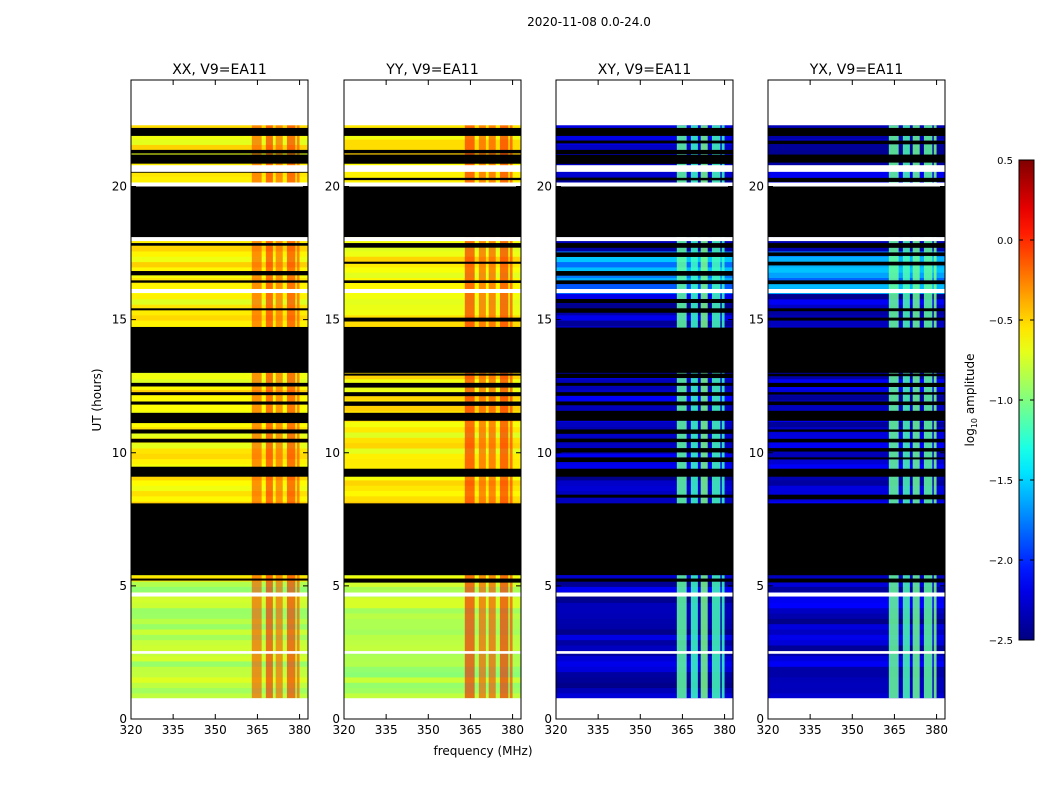 The width and height of the screenshot is (1050, 800). I want to click on x-tick-label: 320, so click(344, 730).